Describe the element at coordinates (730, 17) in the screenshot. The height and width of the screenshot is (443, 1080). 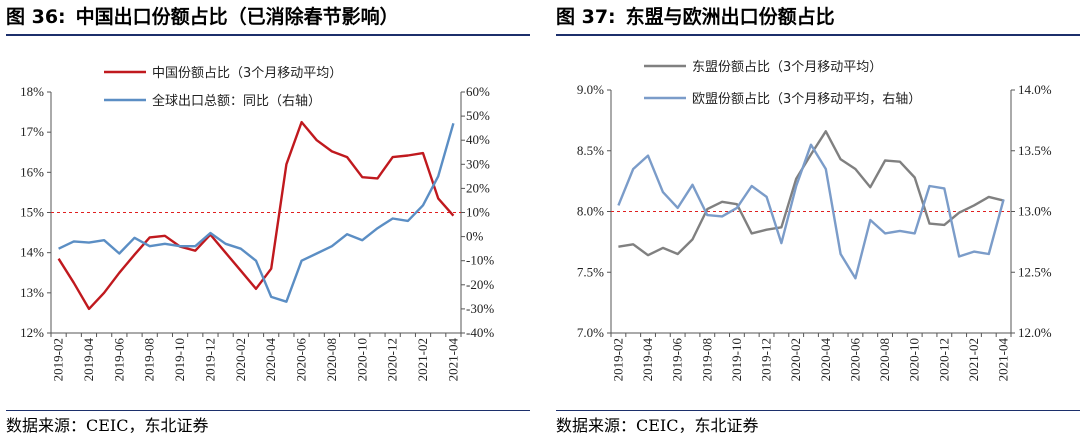
I see `figure-title-text: 东盟与欧洲出口份额占比` at that location.